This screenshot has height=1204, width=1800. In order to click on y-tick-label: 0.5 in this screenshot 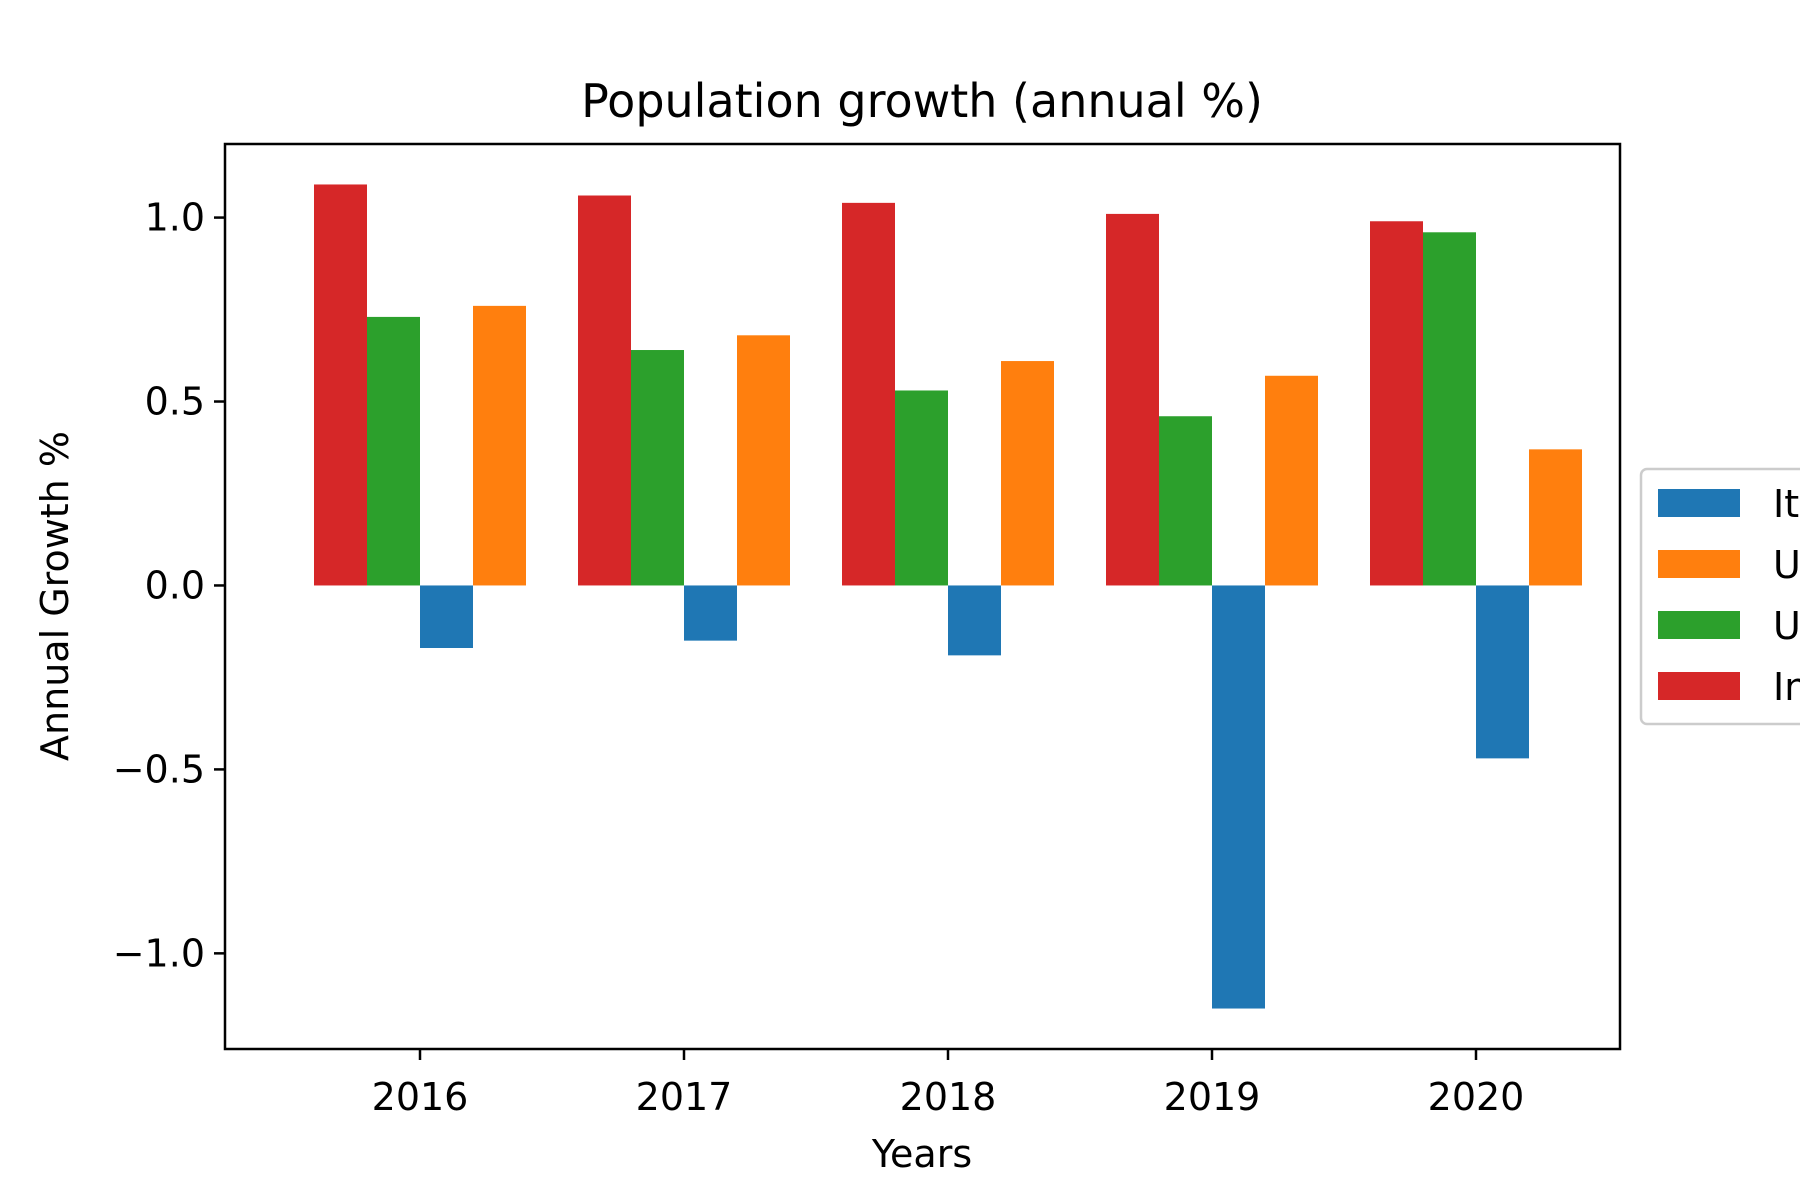, I will do `click(175, 402)`.